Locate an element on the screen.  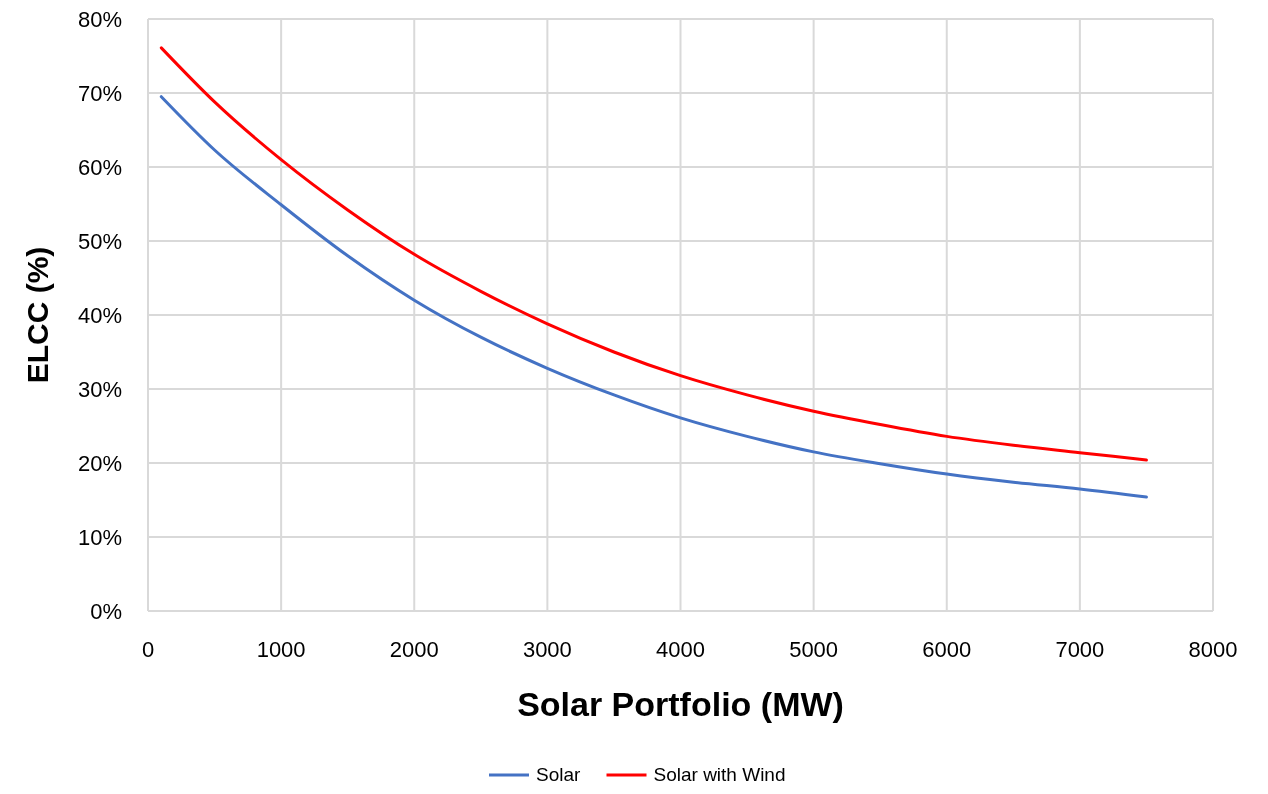
x-tick-label: 5000 is located at coordinates (814, 649).